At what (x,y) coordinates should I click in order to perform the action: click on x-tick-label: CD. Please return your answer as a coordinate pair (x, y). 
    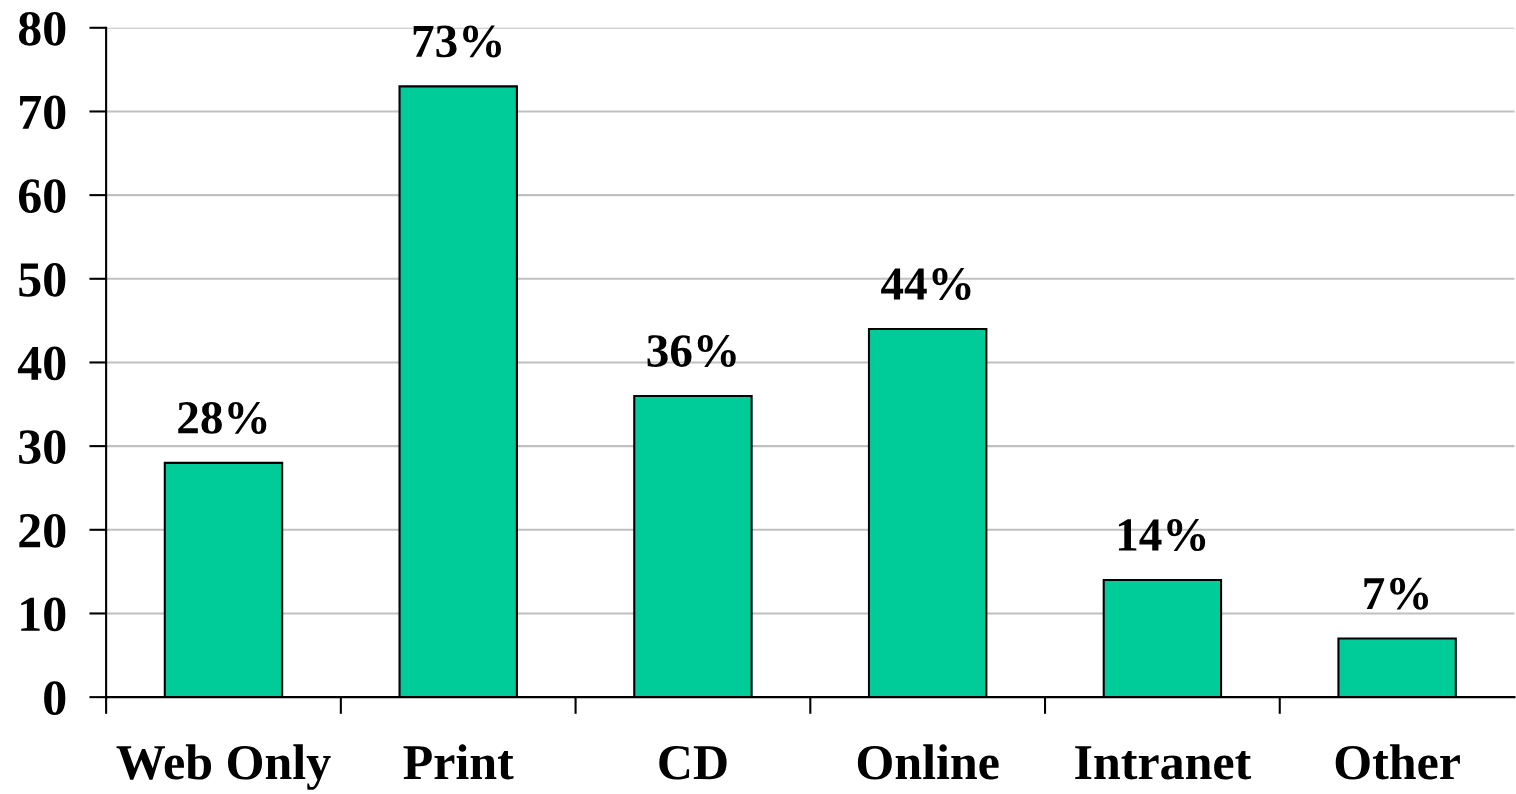
    Looking at the image, I should click on (693, 762).